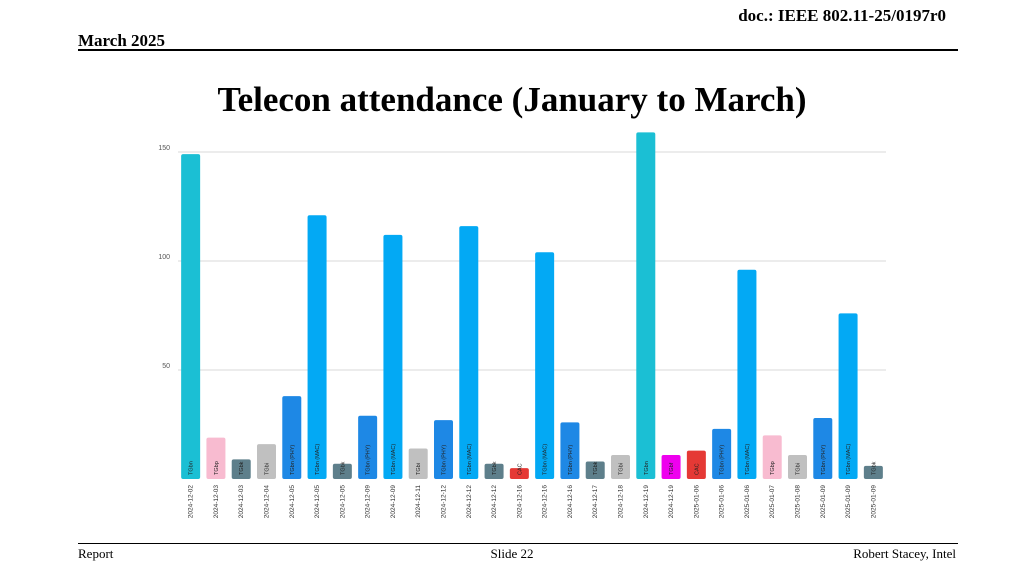 This screenshot has width=1024, height=576. What do you see at coordinates (512, 553) in the screenshot?
I see `slide-number: Slide 22` at bounding box center [512, 553].